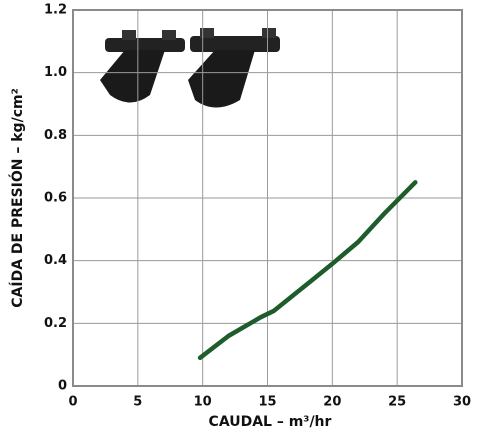 The width and height of the screenshot is (485, 437). I want to click on x-axis-label: CAUDAL – m³/hr, so click(270, 422).